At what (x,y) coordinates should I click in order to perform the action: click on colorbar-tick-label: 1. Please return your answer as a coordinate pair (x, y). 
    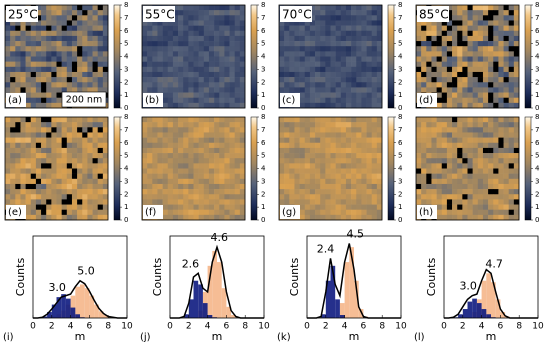
    Looking at the image, I should click on (537, 95).